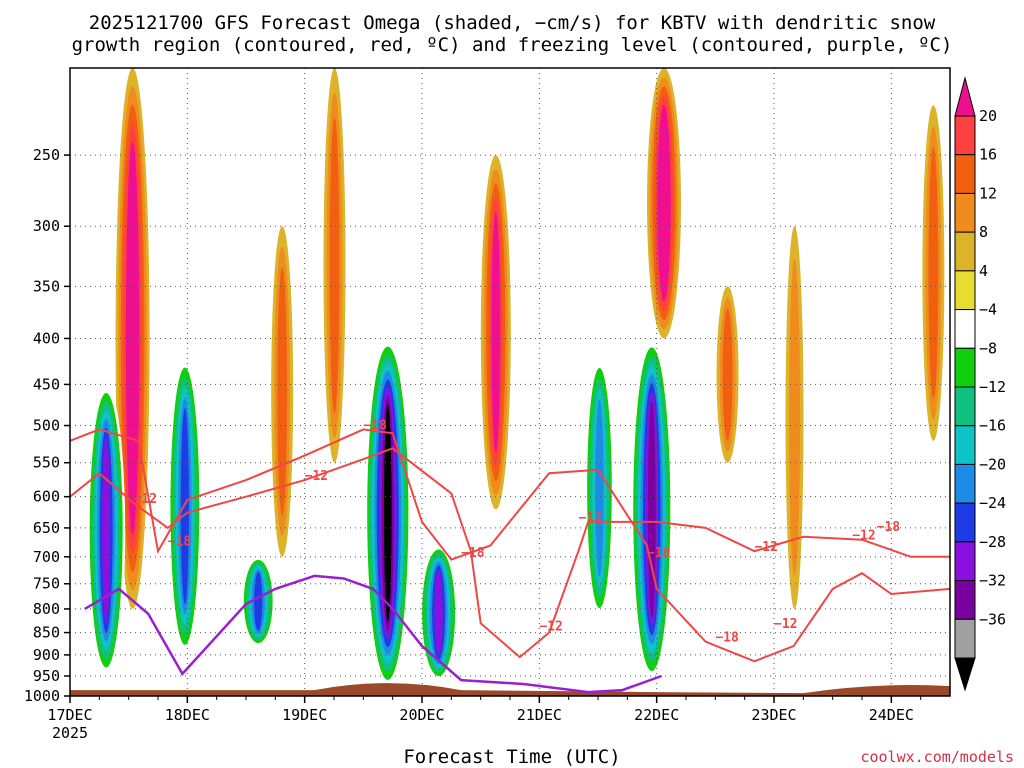 The height and width of the screenshot is (768, 1024). What do you see at coordinates (992, 581) in the screenshot?
I see `colorbar-label: −32` at bounding box center [992, 581].